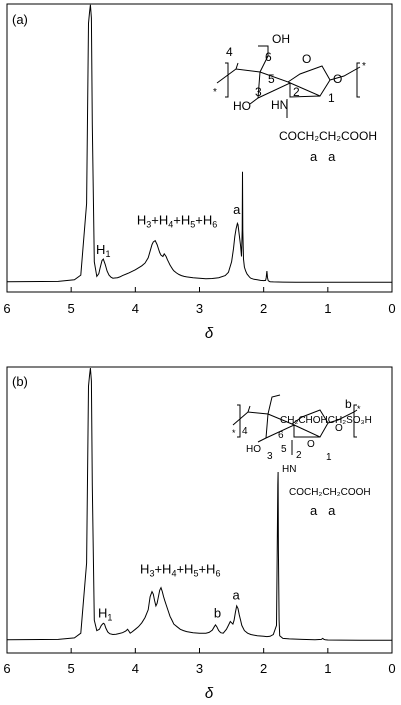 This screenshot has width=401, height=705. What do you see at coordinates (227, 80) in the screenshot?
I see `repeat-bracket-left-a` at bounding box center [227, 80].